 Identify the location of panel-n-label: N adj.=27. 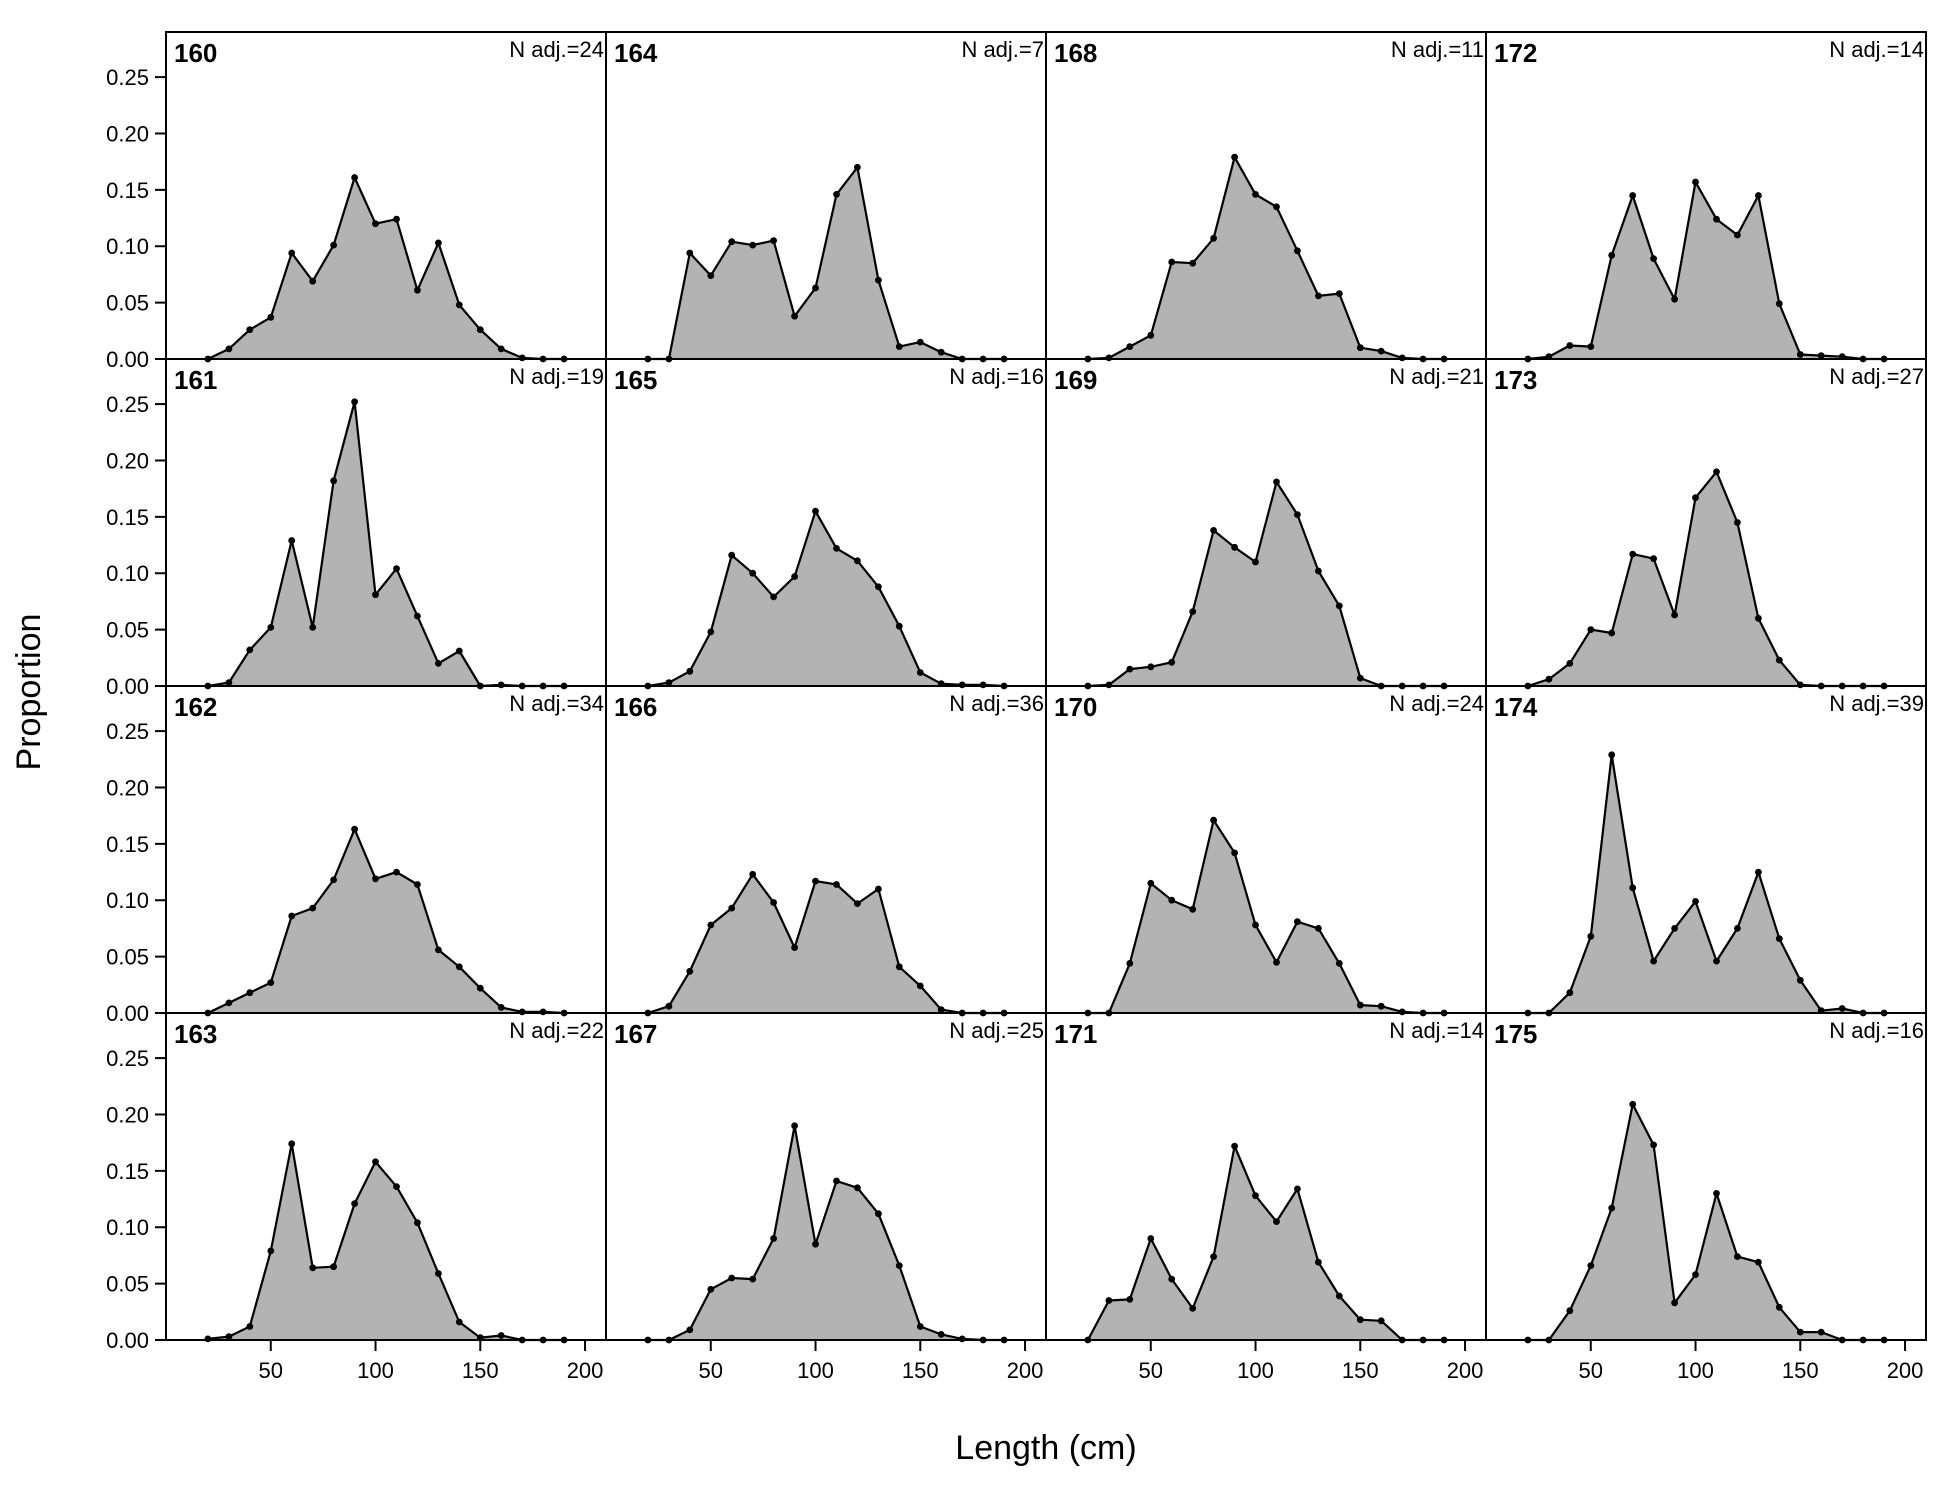
(1876, 376).